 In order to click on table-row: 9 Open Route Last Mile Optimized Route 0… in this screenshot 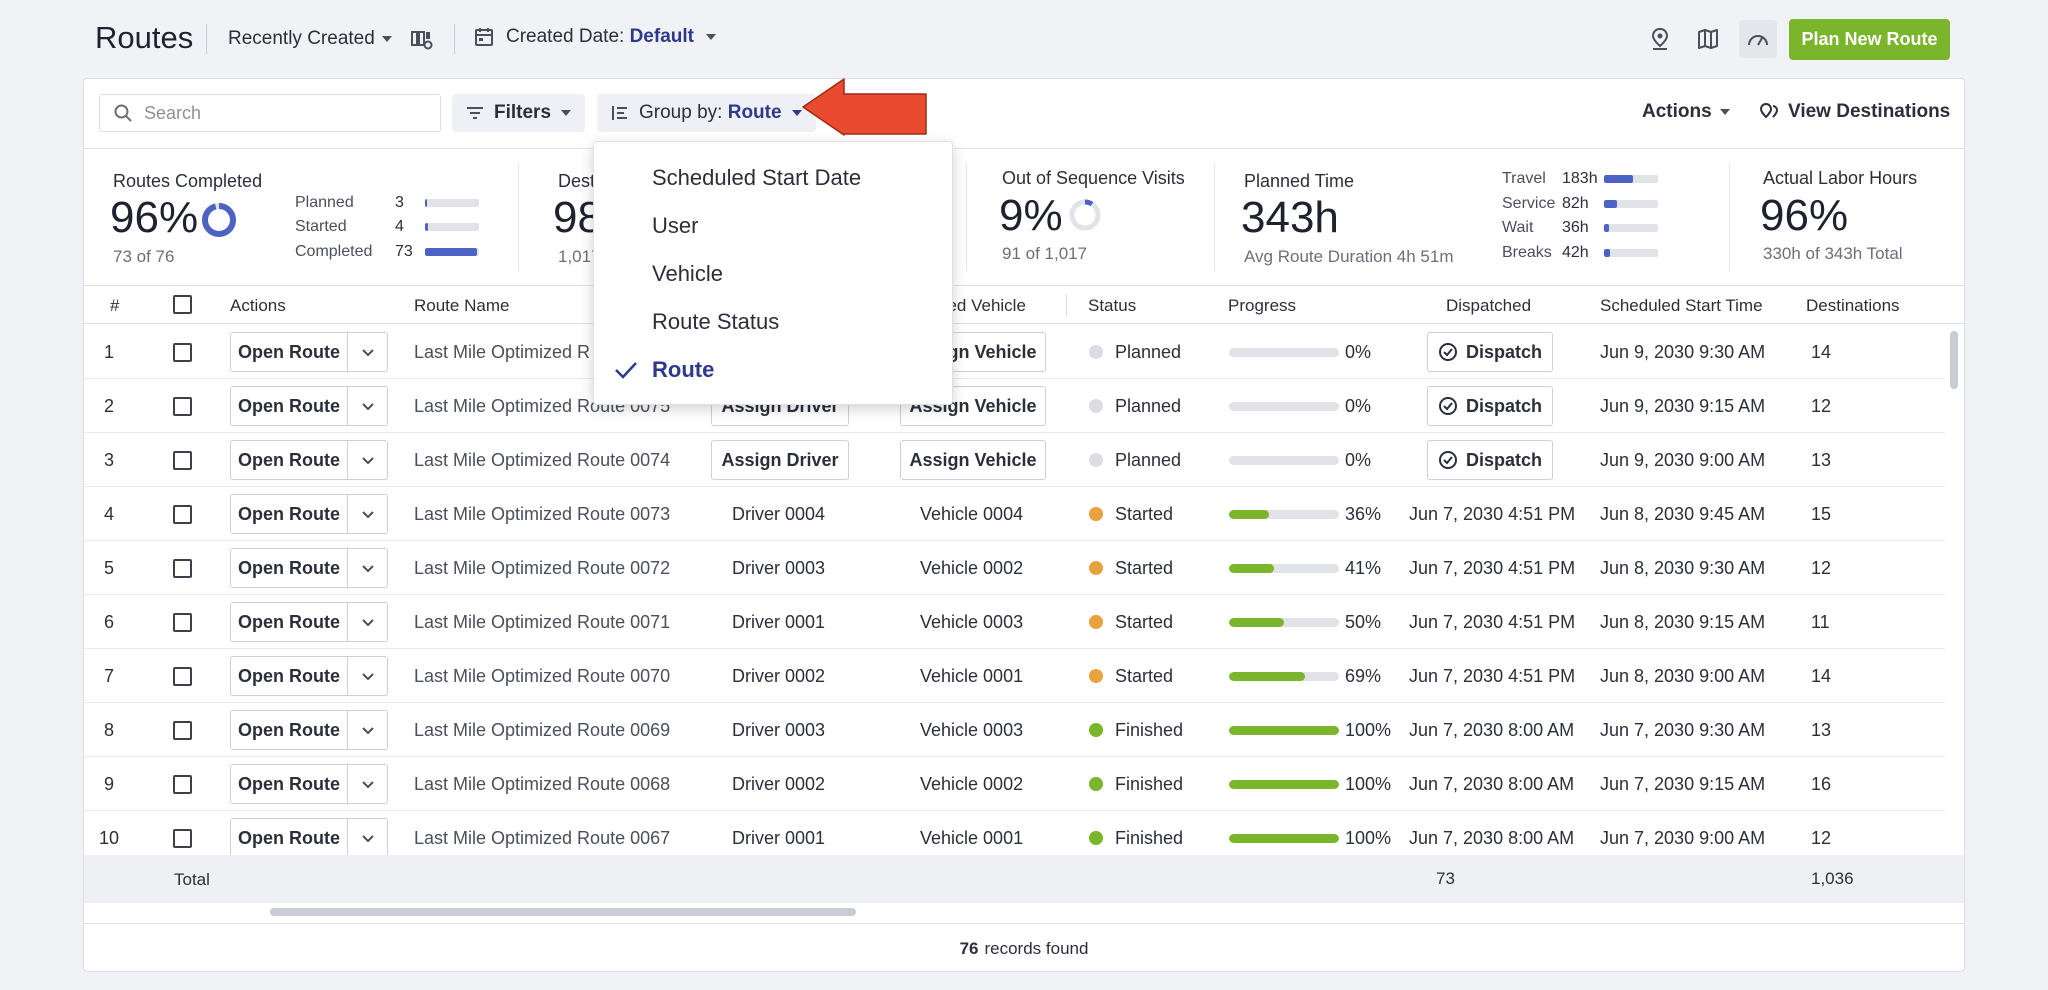, I will do `click(1014, 784)`.